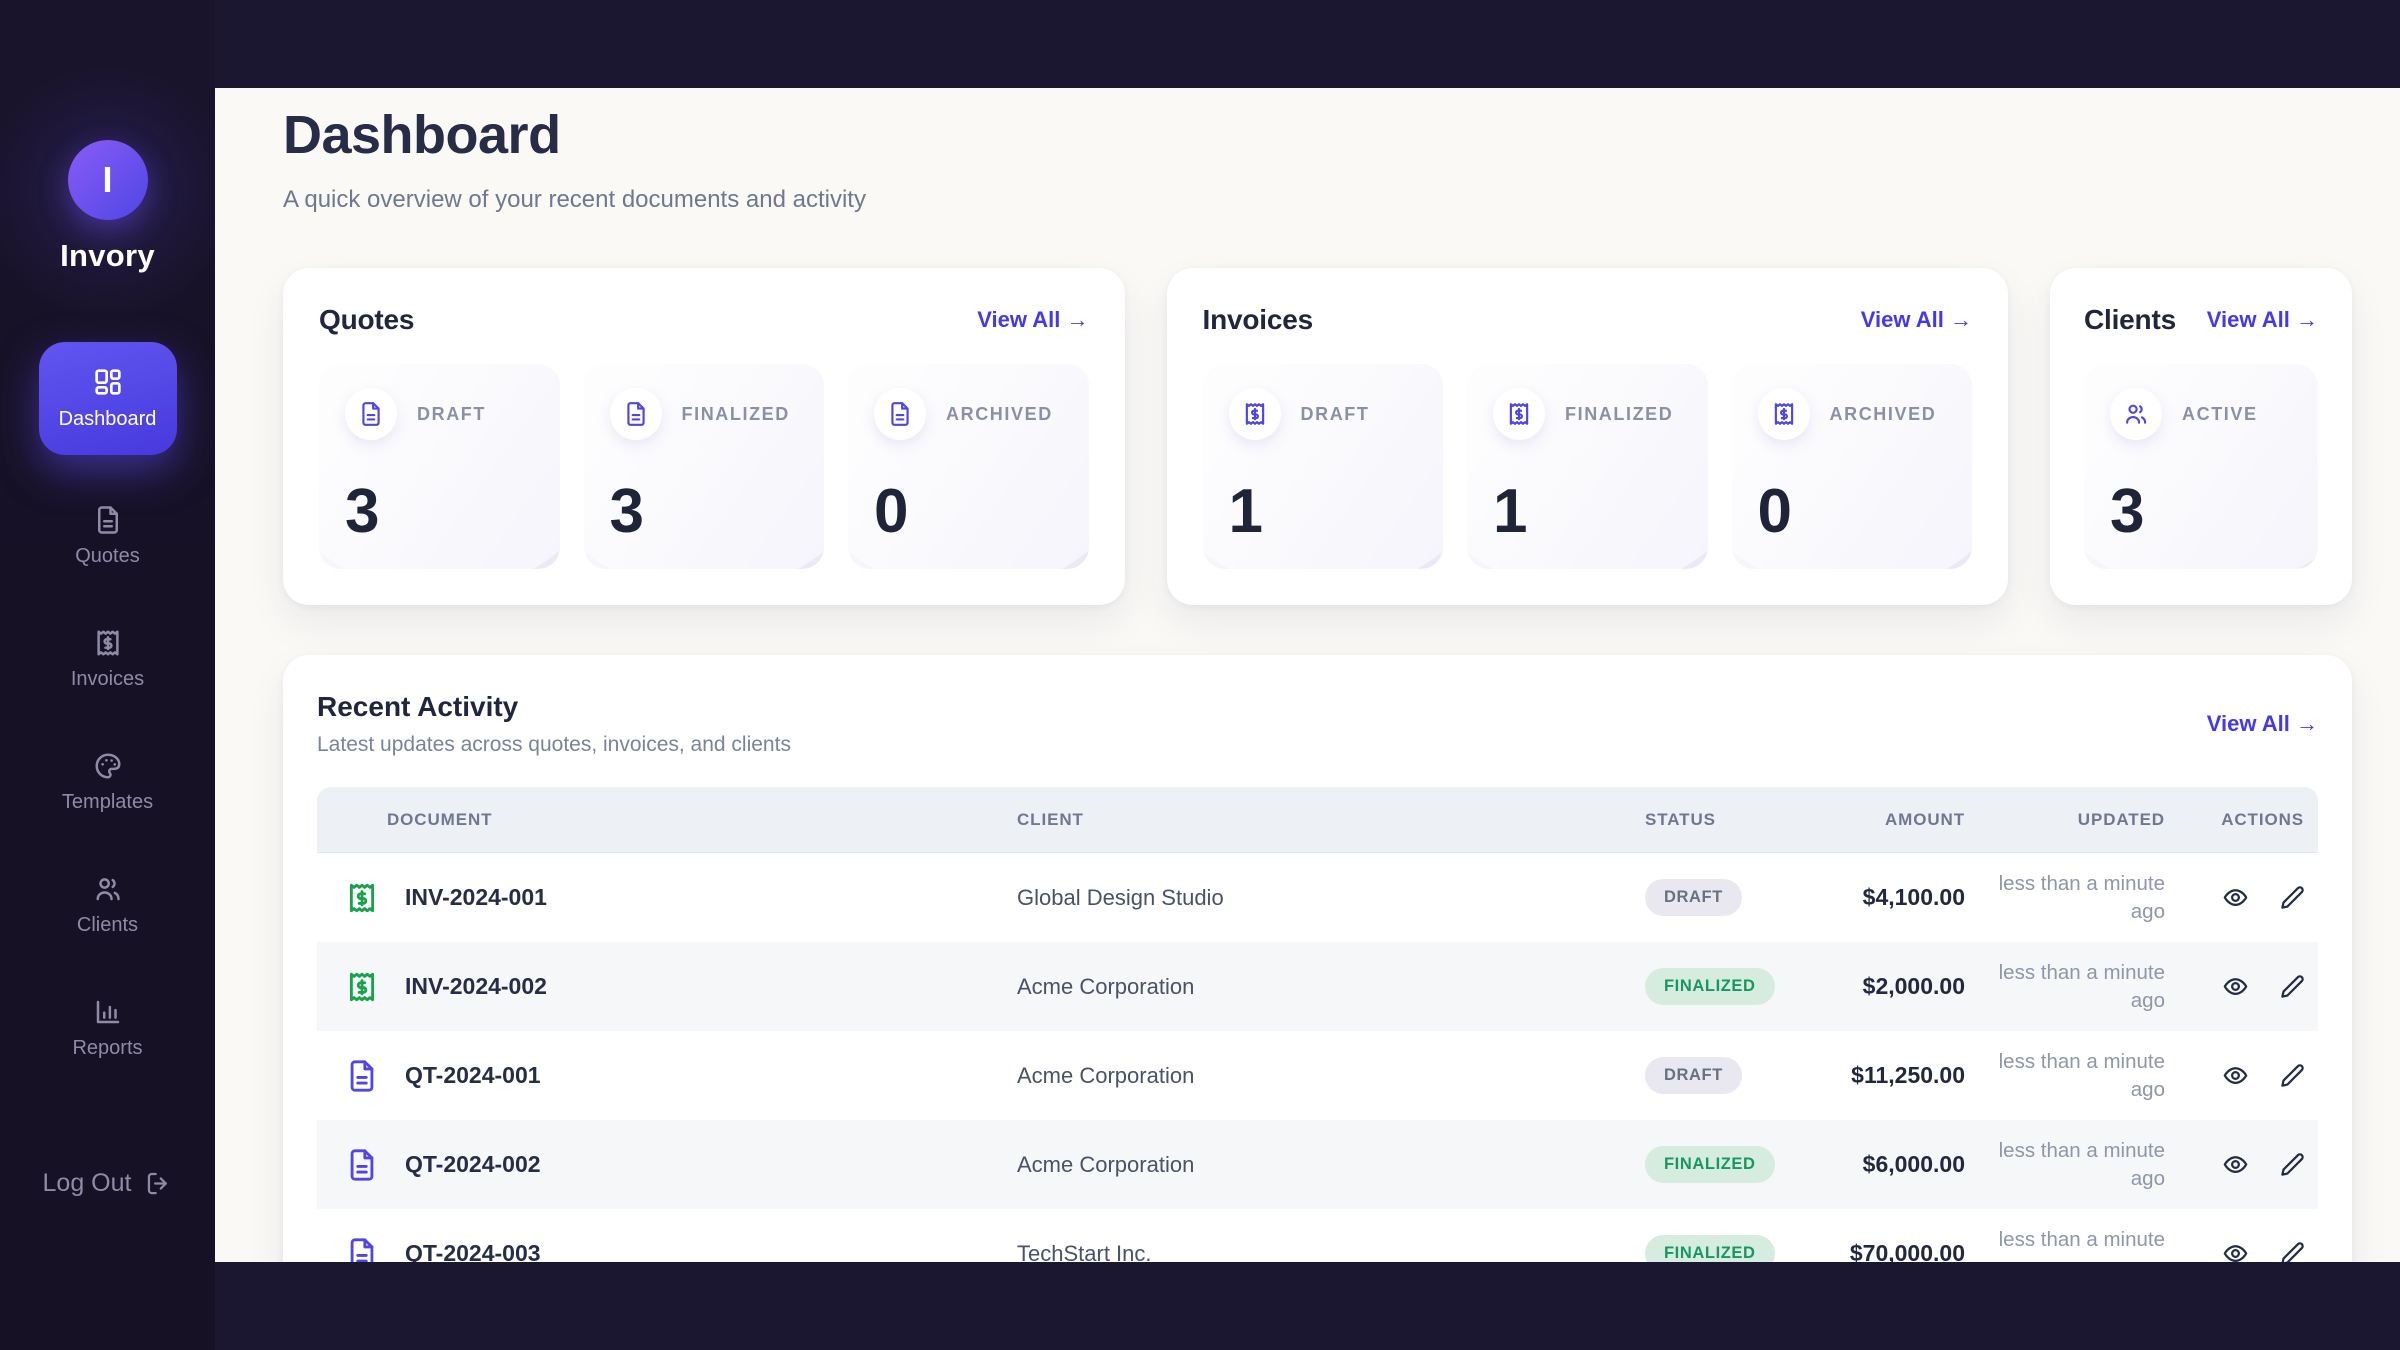 Image resolution: width=2400 pixels, height=1350 pixels. What do you see at coordinates (108, 659) in the screenshot?
I see `sidebar-item-invoices: Invoices` at bounding box center [108, 659].